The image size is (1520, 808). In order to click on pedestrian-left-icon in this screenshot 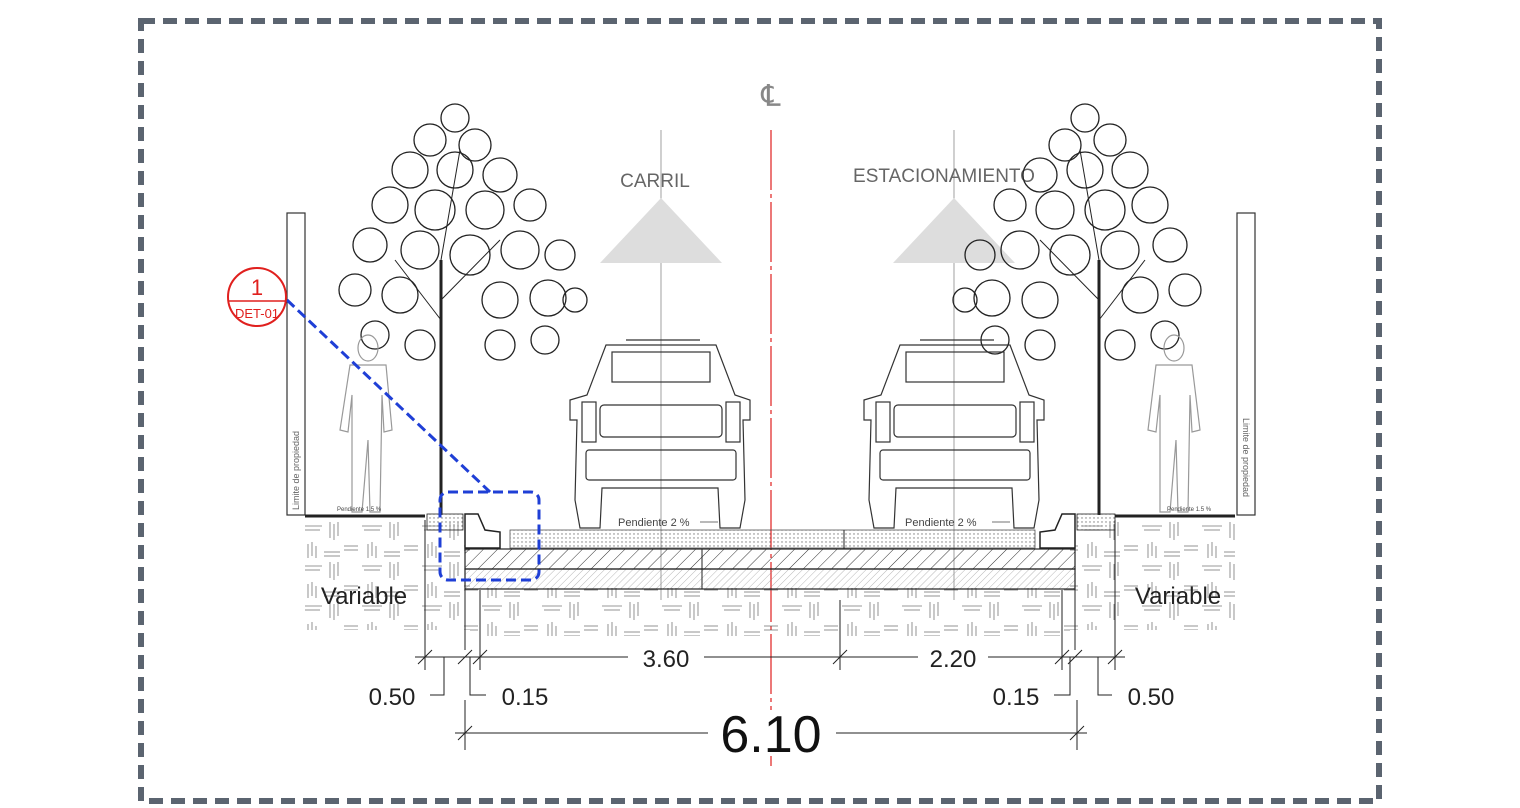, I will do `click(366, 423)`.